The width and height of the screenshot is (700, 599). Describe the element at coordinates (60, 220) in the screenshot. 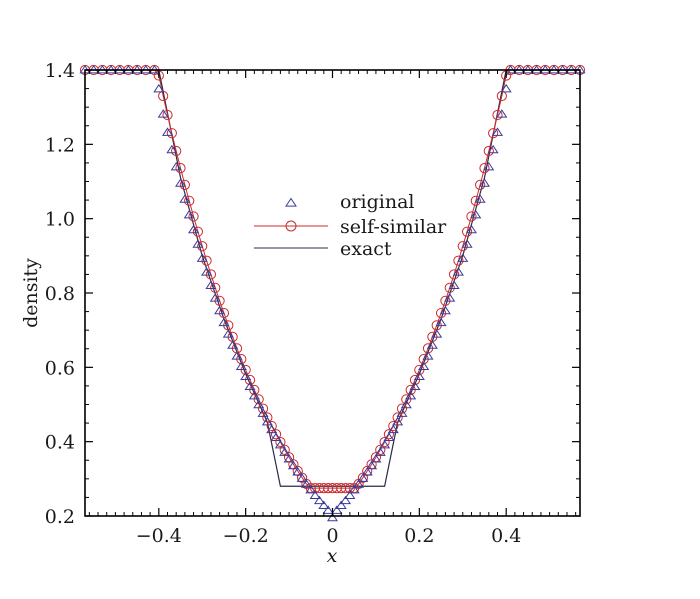

I see `y-tick-label: 1.0` at that location.